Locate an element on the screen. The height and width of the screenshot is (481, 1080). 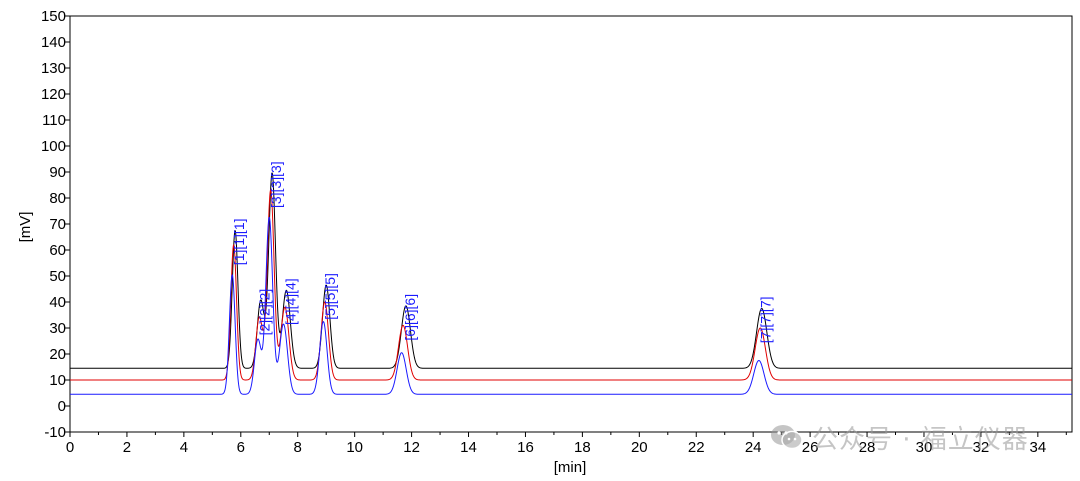
y-axis-title: [mV] is located at coordinates (25, 227).